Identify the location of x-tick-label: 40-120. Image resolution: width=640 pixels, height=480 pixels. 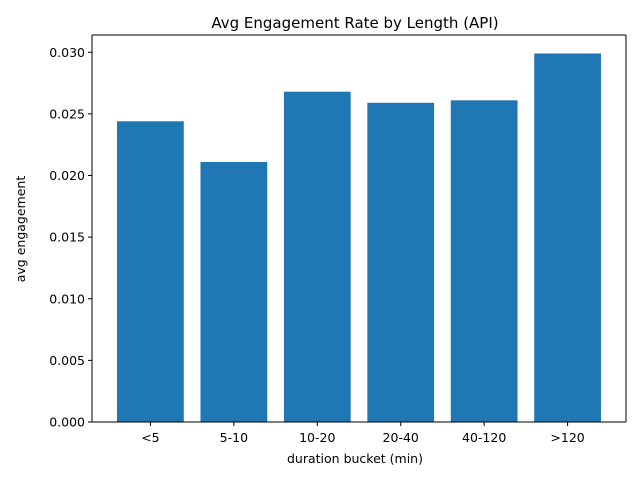
(484, 437).